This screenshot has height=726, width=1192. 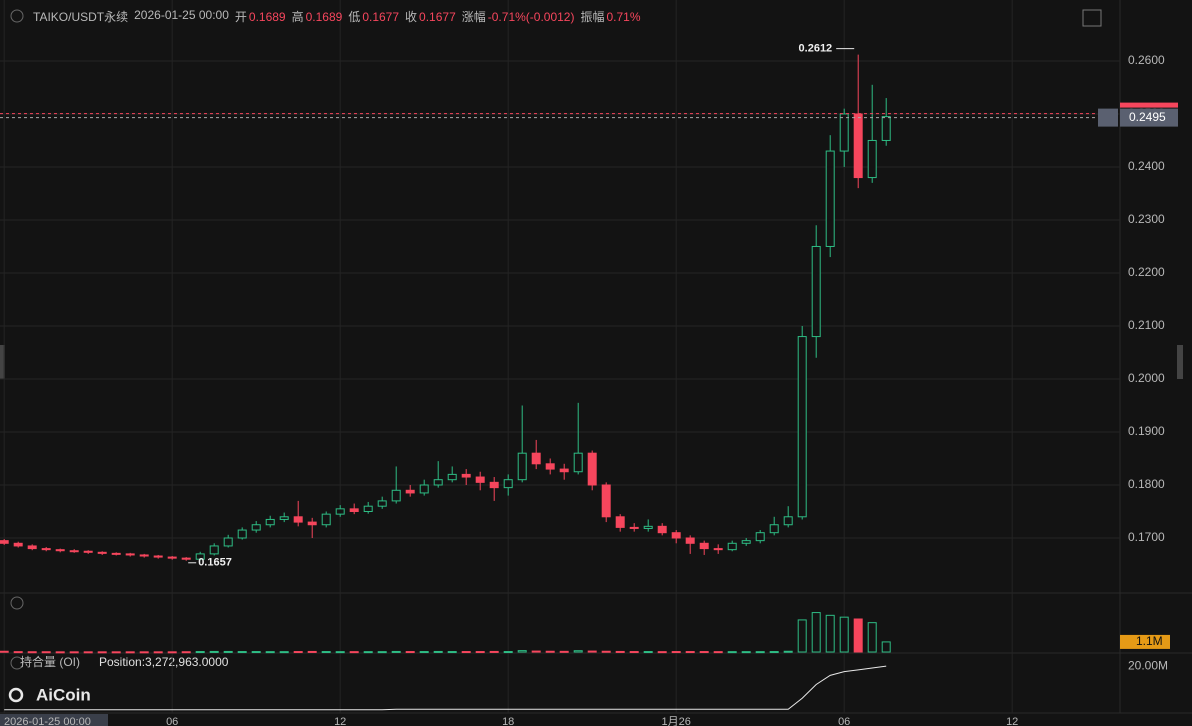 I want to click on logo-icon, so click(x=16, y=695).